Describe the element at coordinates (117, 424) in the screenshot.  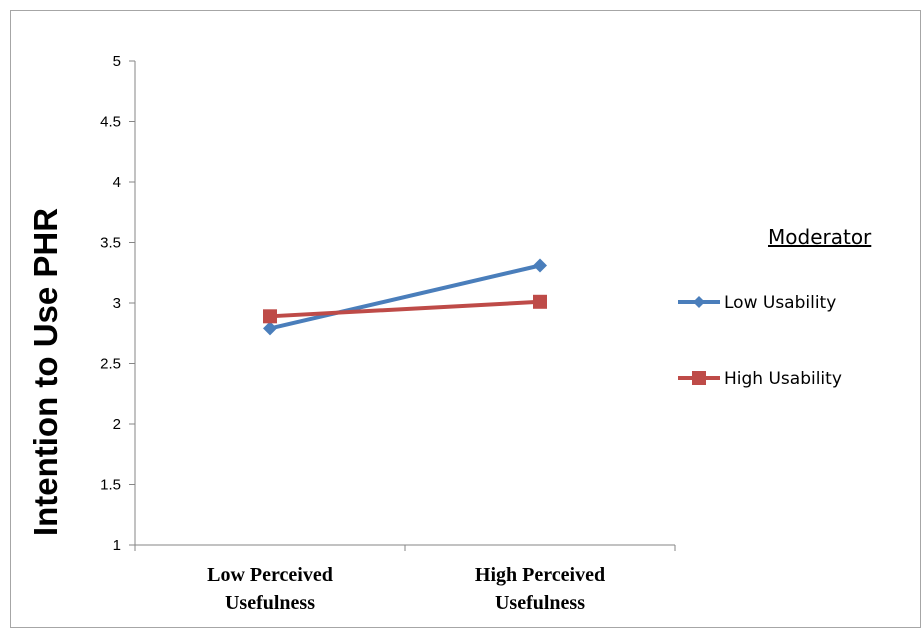
I see `y-tick-label: 2` at that location.